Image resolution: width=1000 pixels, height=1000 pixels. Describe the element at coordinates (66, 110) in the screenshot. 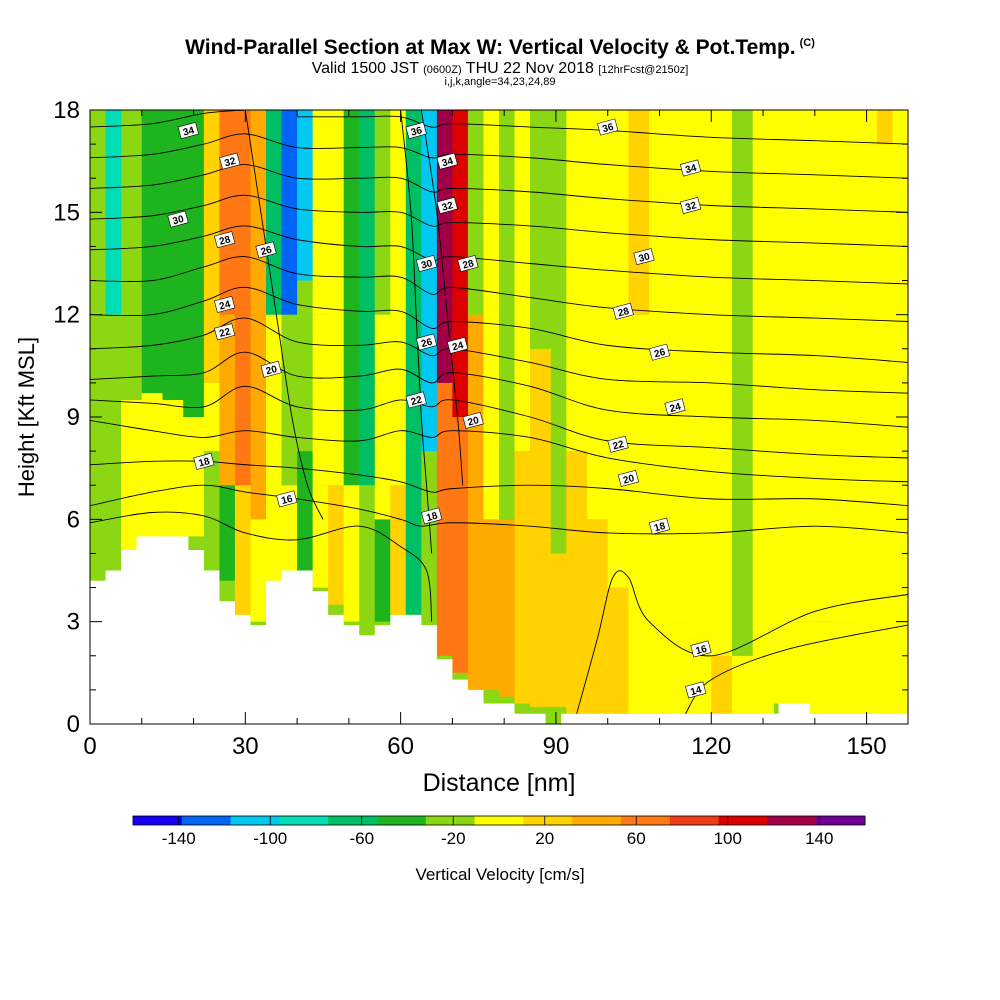

I see `y-tick-label: 18` at that location.